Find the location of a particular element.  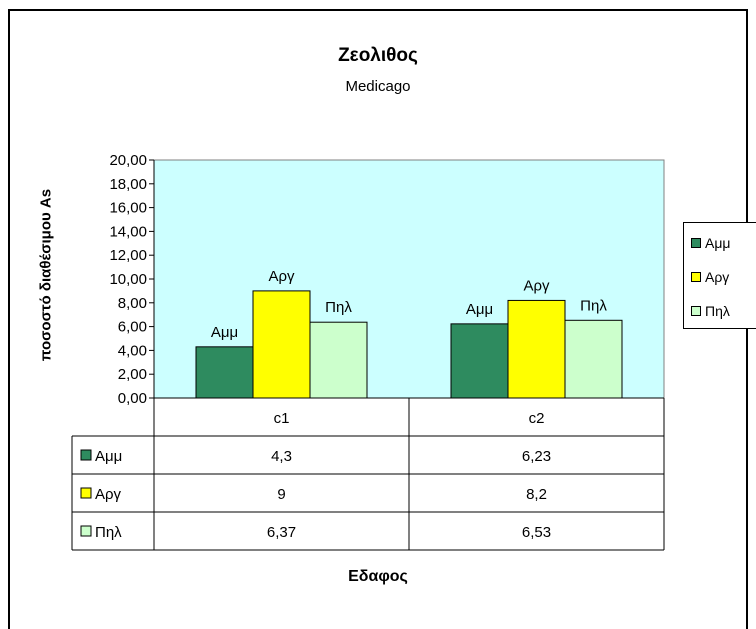

table-swatch-Αργ is located at coordinates (86, 493).